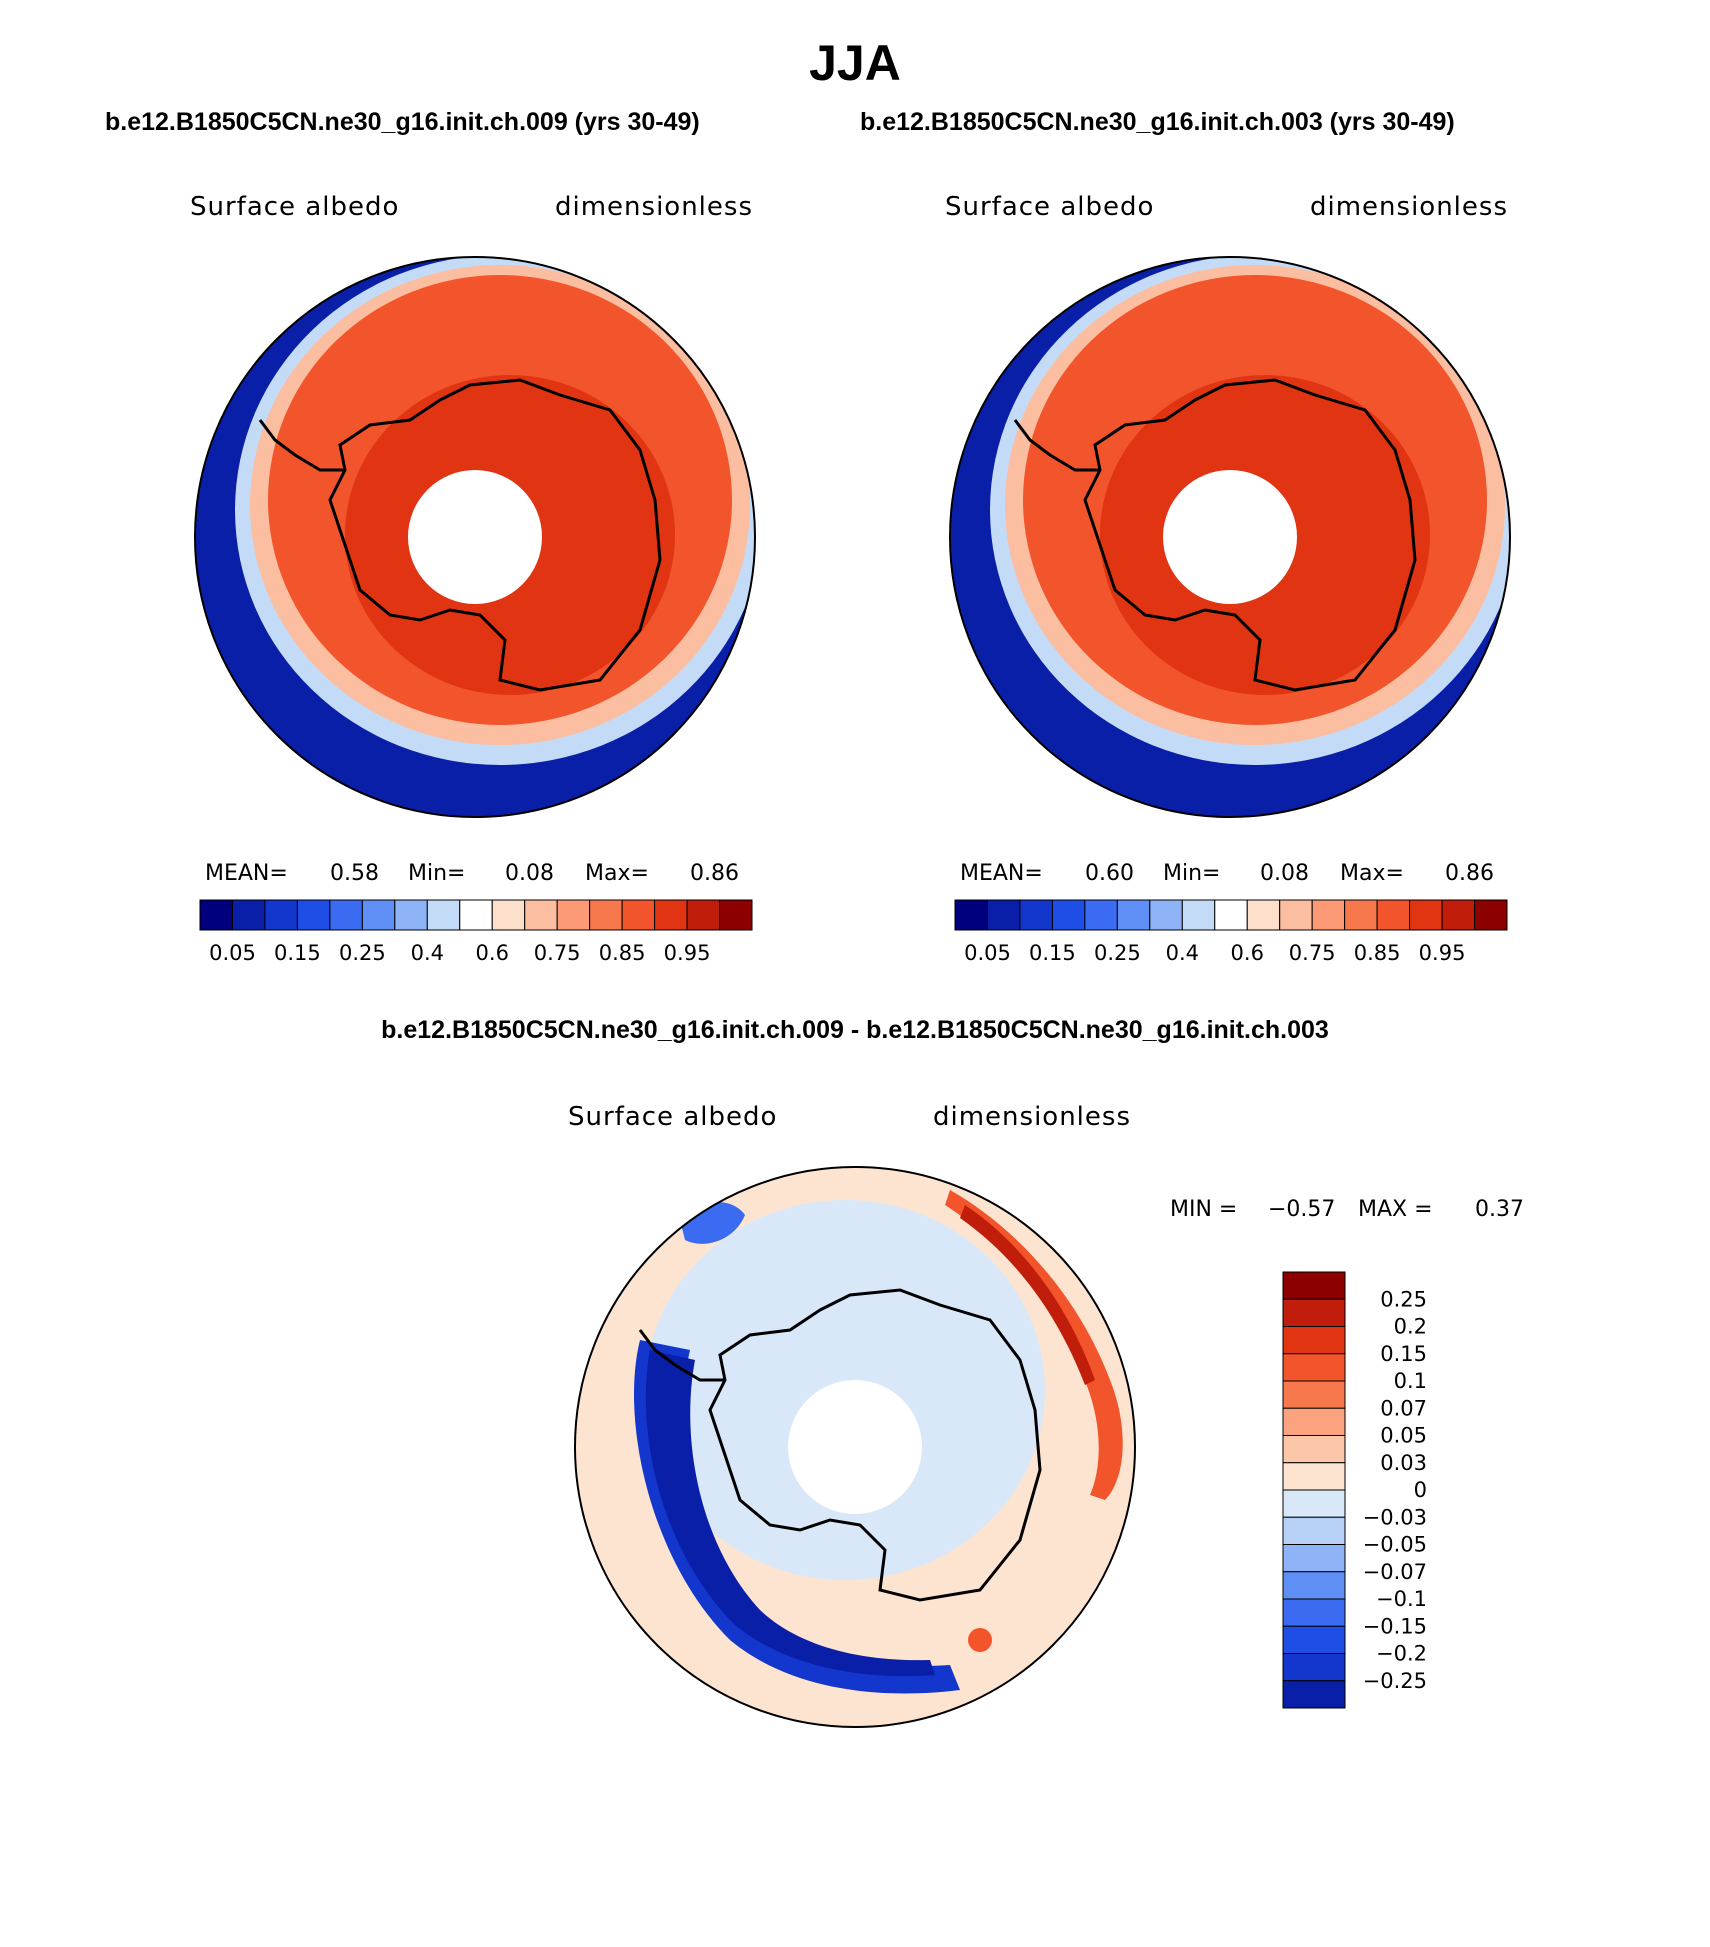 This screenshot has height=1947, width=1710. What do you see at coordinates (980, 1640) in the screenshot?
I see `panel3-small-positive-anomaly` at bounding box center [980, 1640].